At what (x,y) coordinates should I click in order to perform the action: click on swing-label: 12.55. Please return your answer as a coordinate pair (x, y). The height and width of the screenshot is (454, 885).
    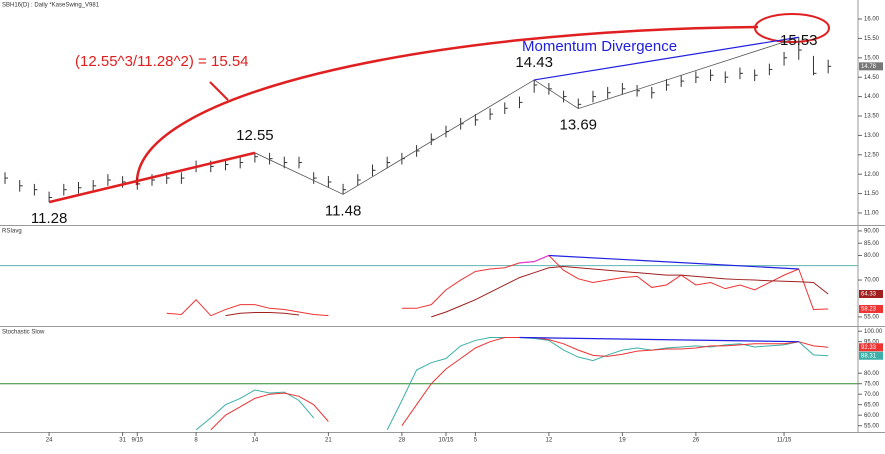
    Looking at the image, I should click on (255, 135).